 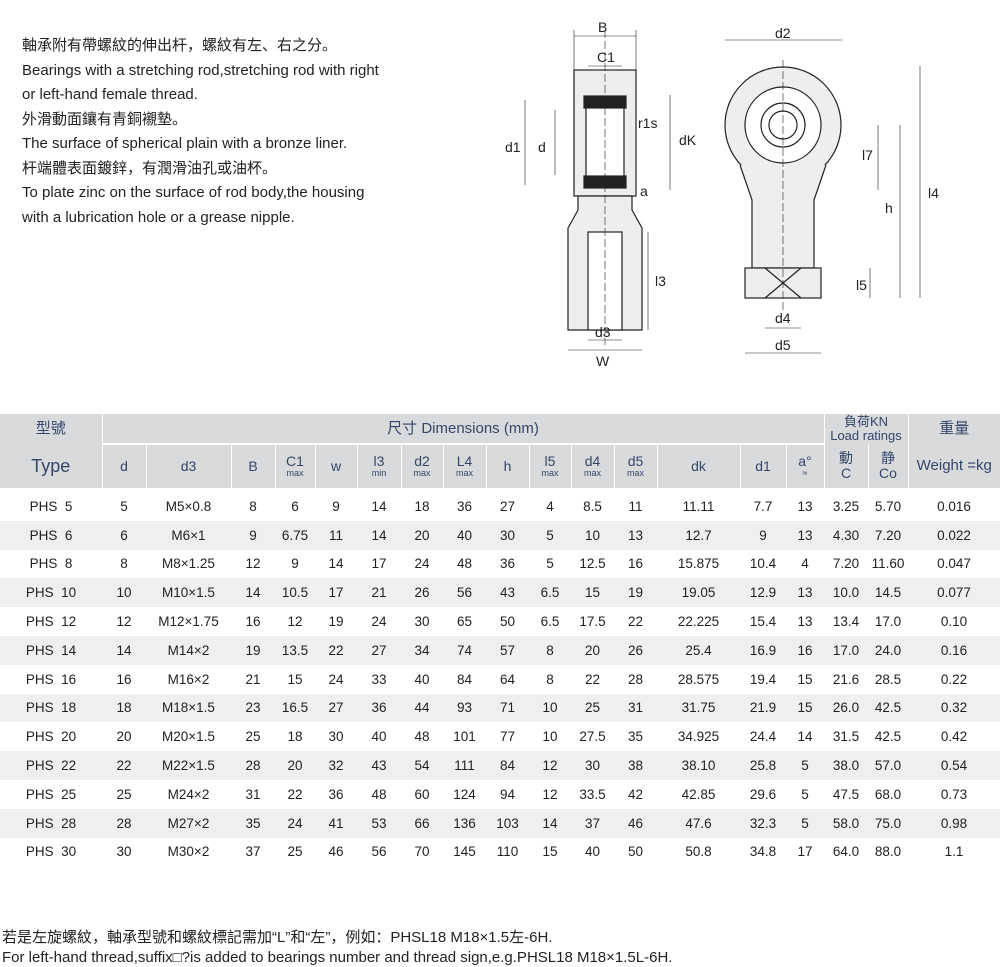 What do you see at coordinates (464, 737) in the screenshot?
I see `value-cell: 101` at bounding box center [464, 737].